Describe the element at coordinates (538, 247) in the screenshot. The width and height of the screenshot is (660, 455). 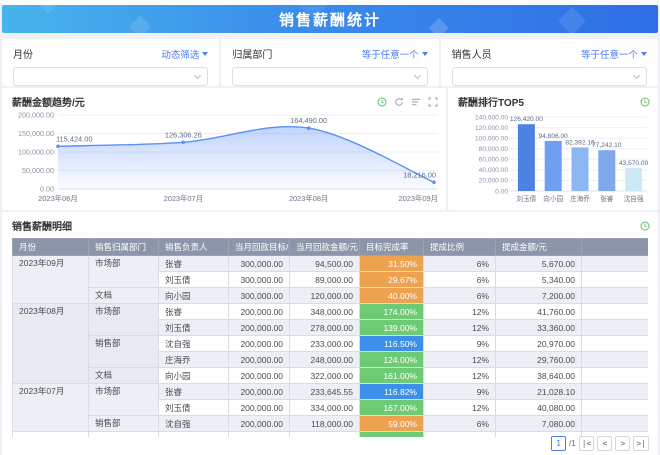
I see `table-header-cell: 提成金额/元` at that location.